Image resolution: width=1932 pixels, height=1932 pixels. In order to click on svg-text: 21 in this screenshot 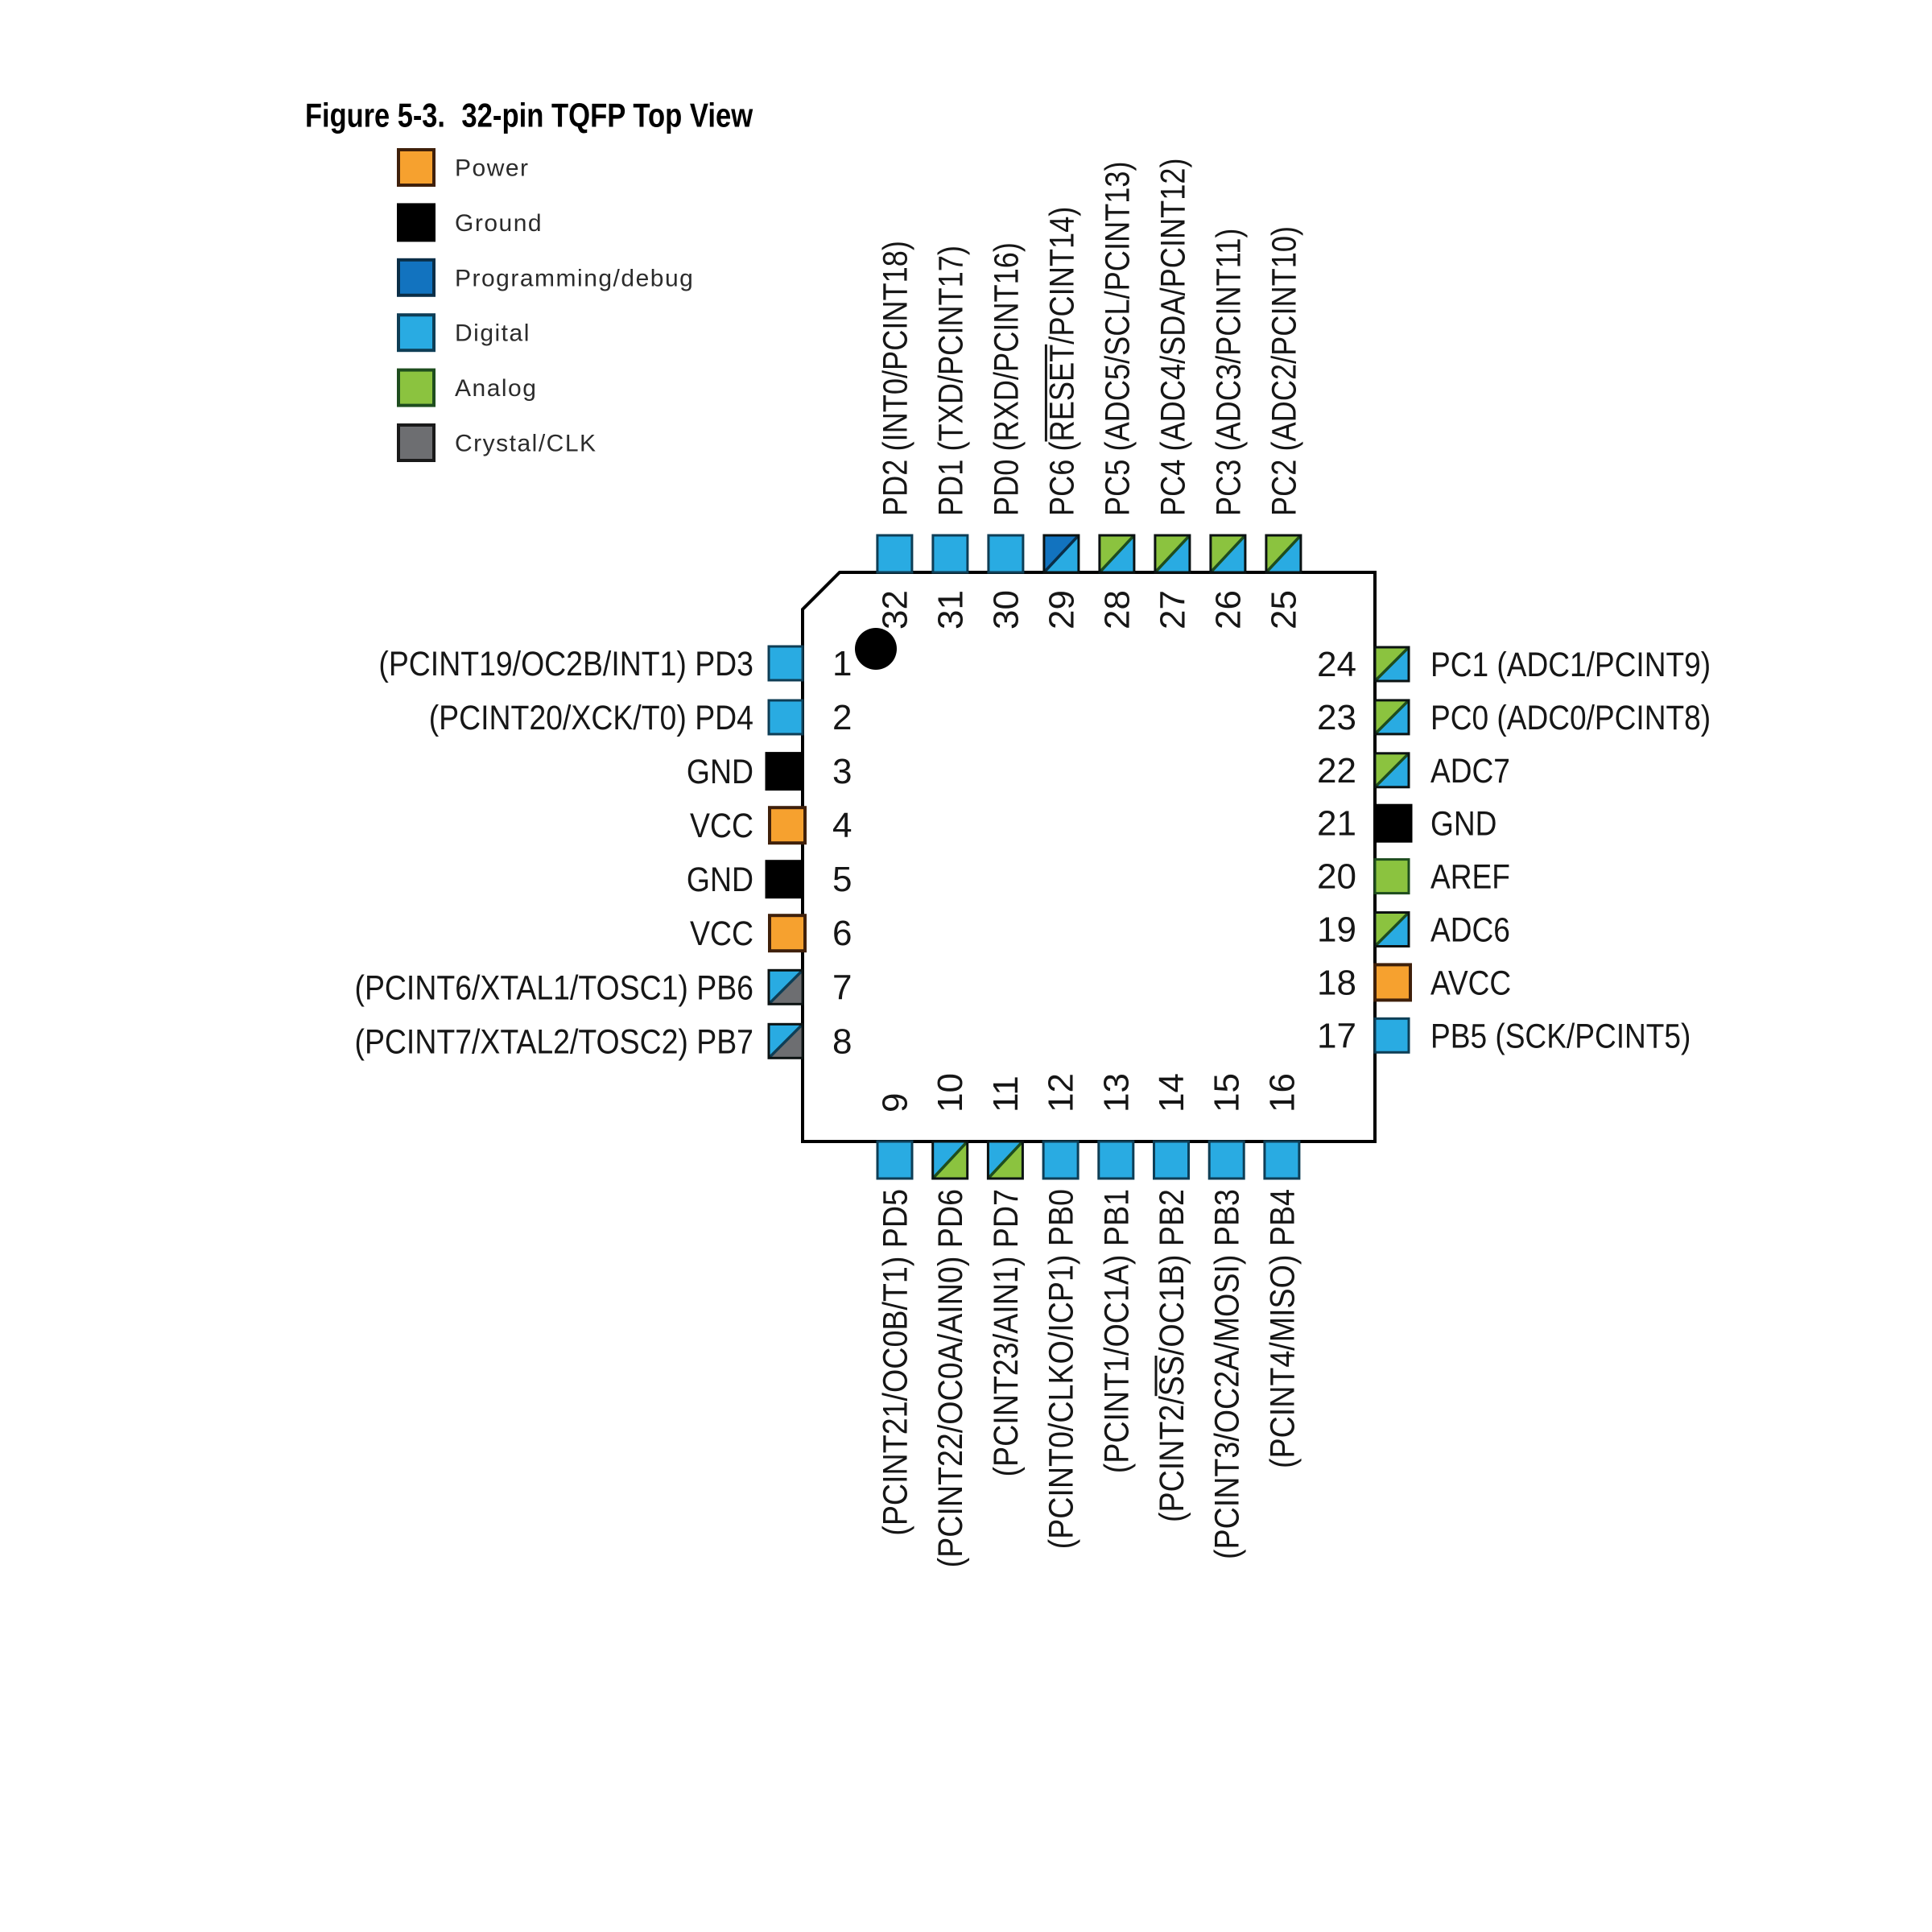, I will do `click(1336, 824)`.